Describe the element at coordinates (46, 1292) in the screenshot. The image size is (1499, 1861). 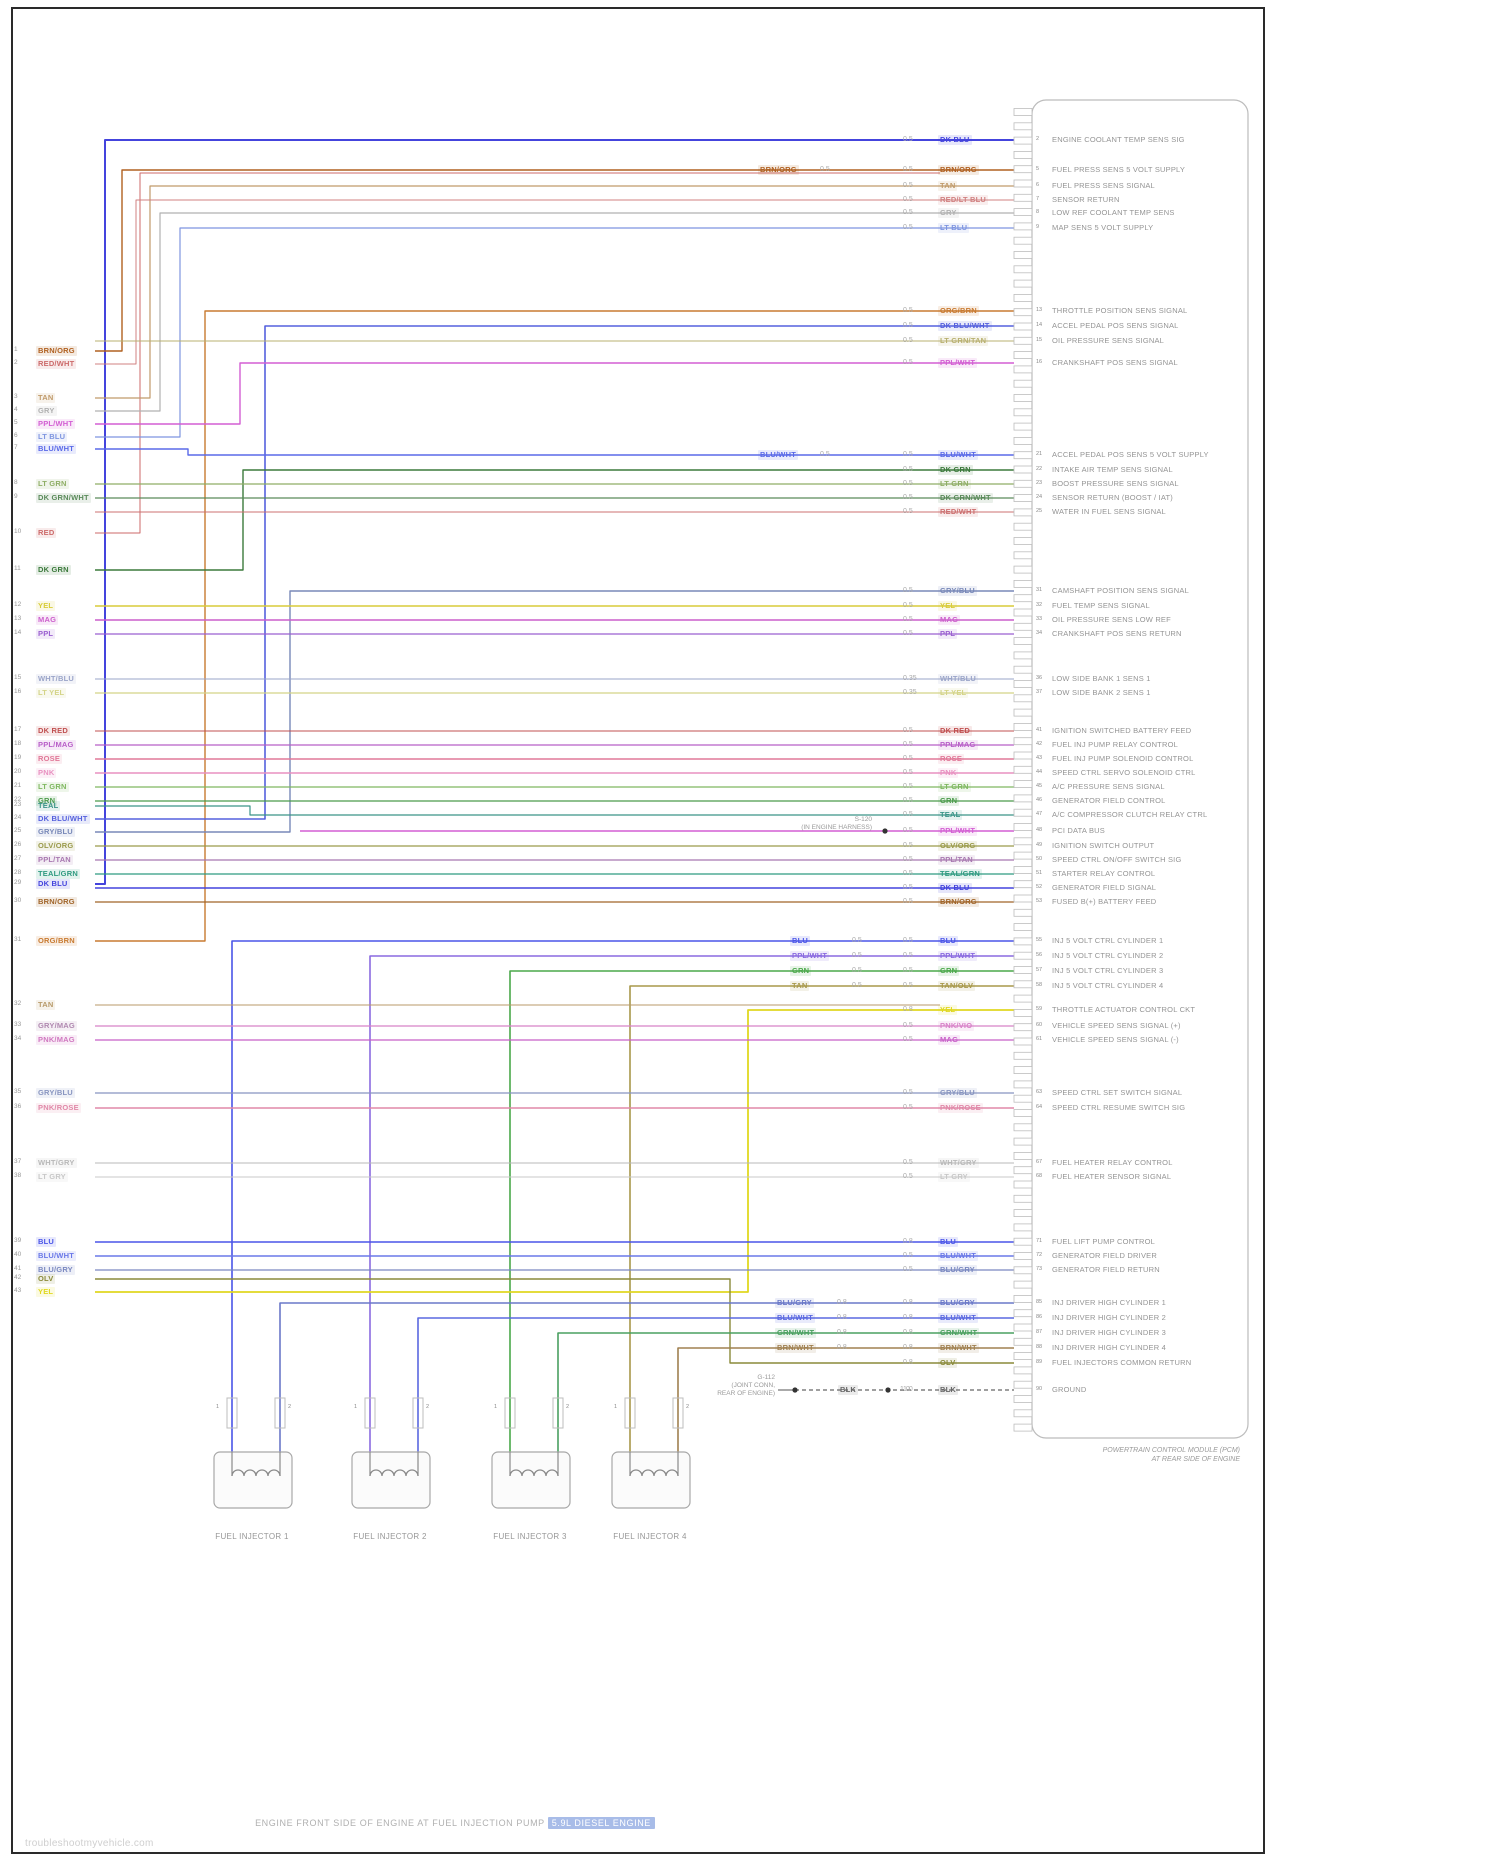
I see `left-pin-code: YEL` at that location.